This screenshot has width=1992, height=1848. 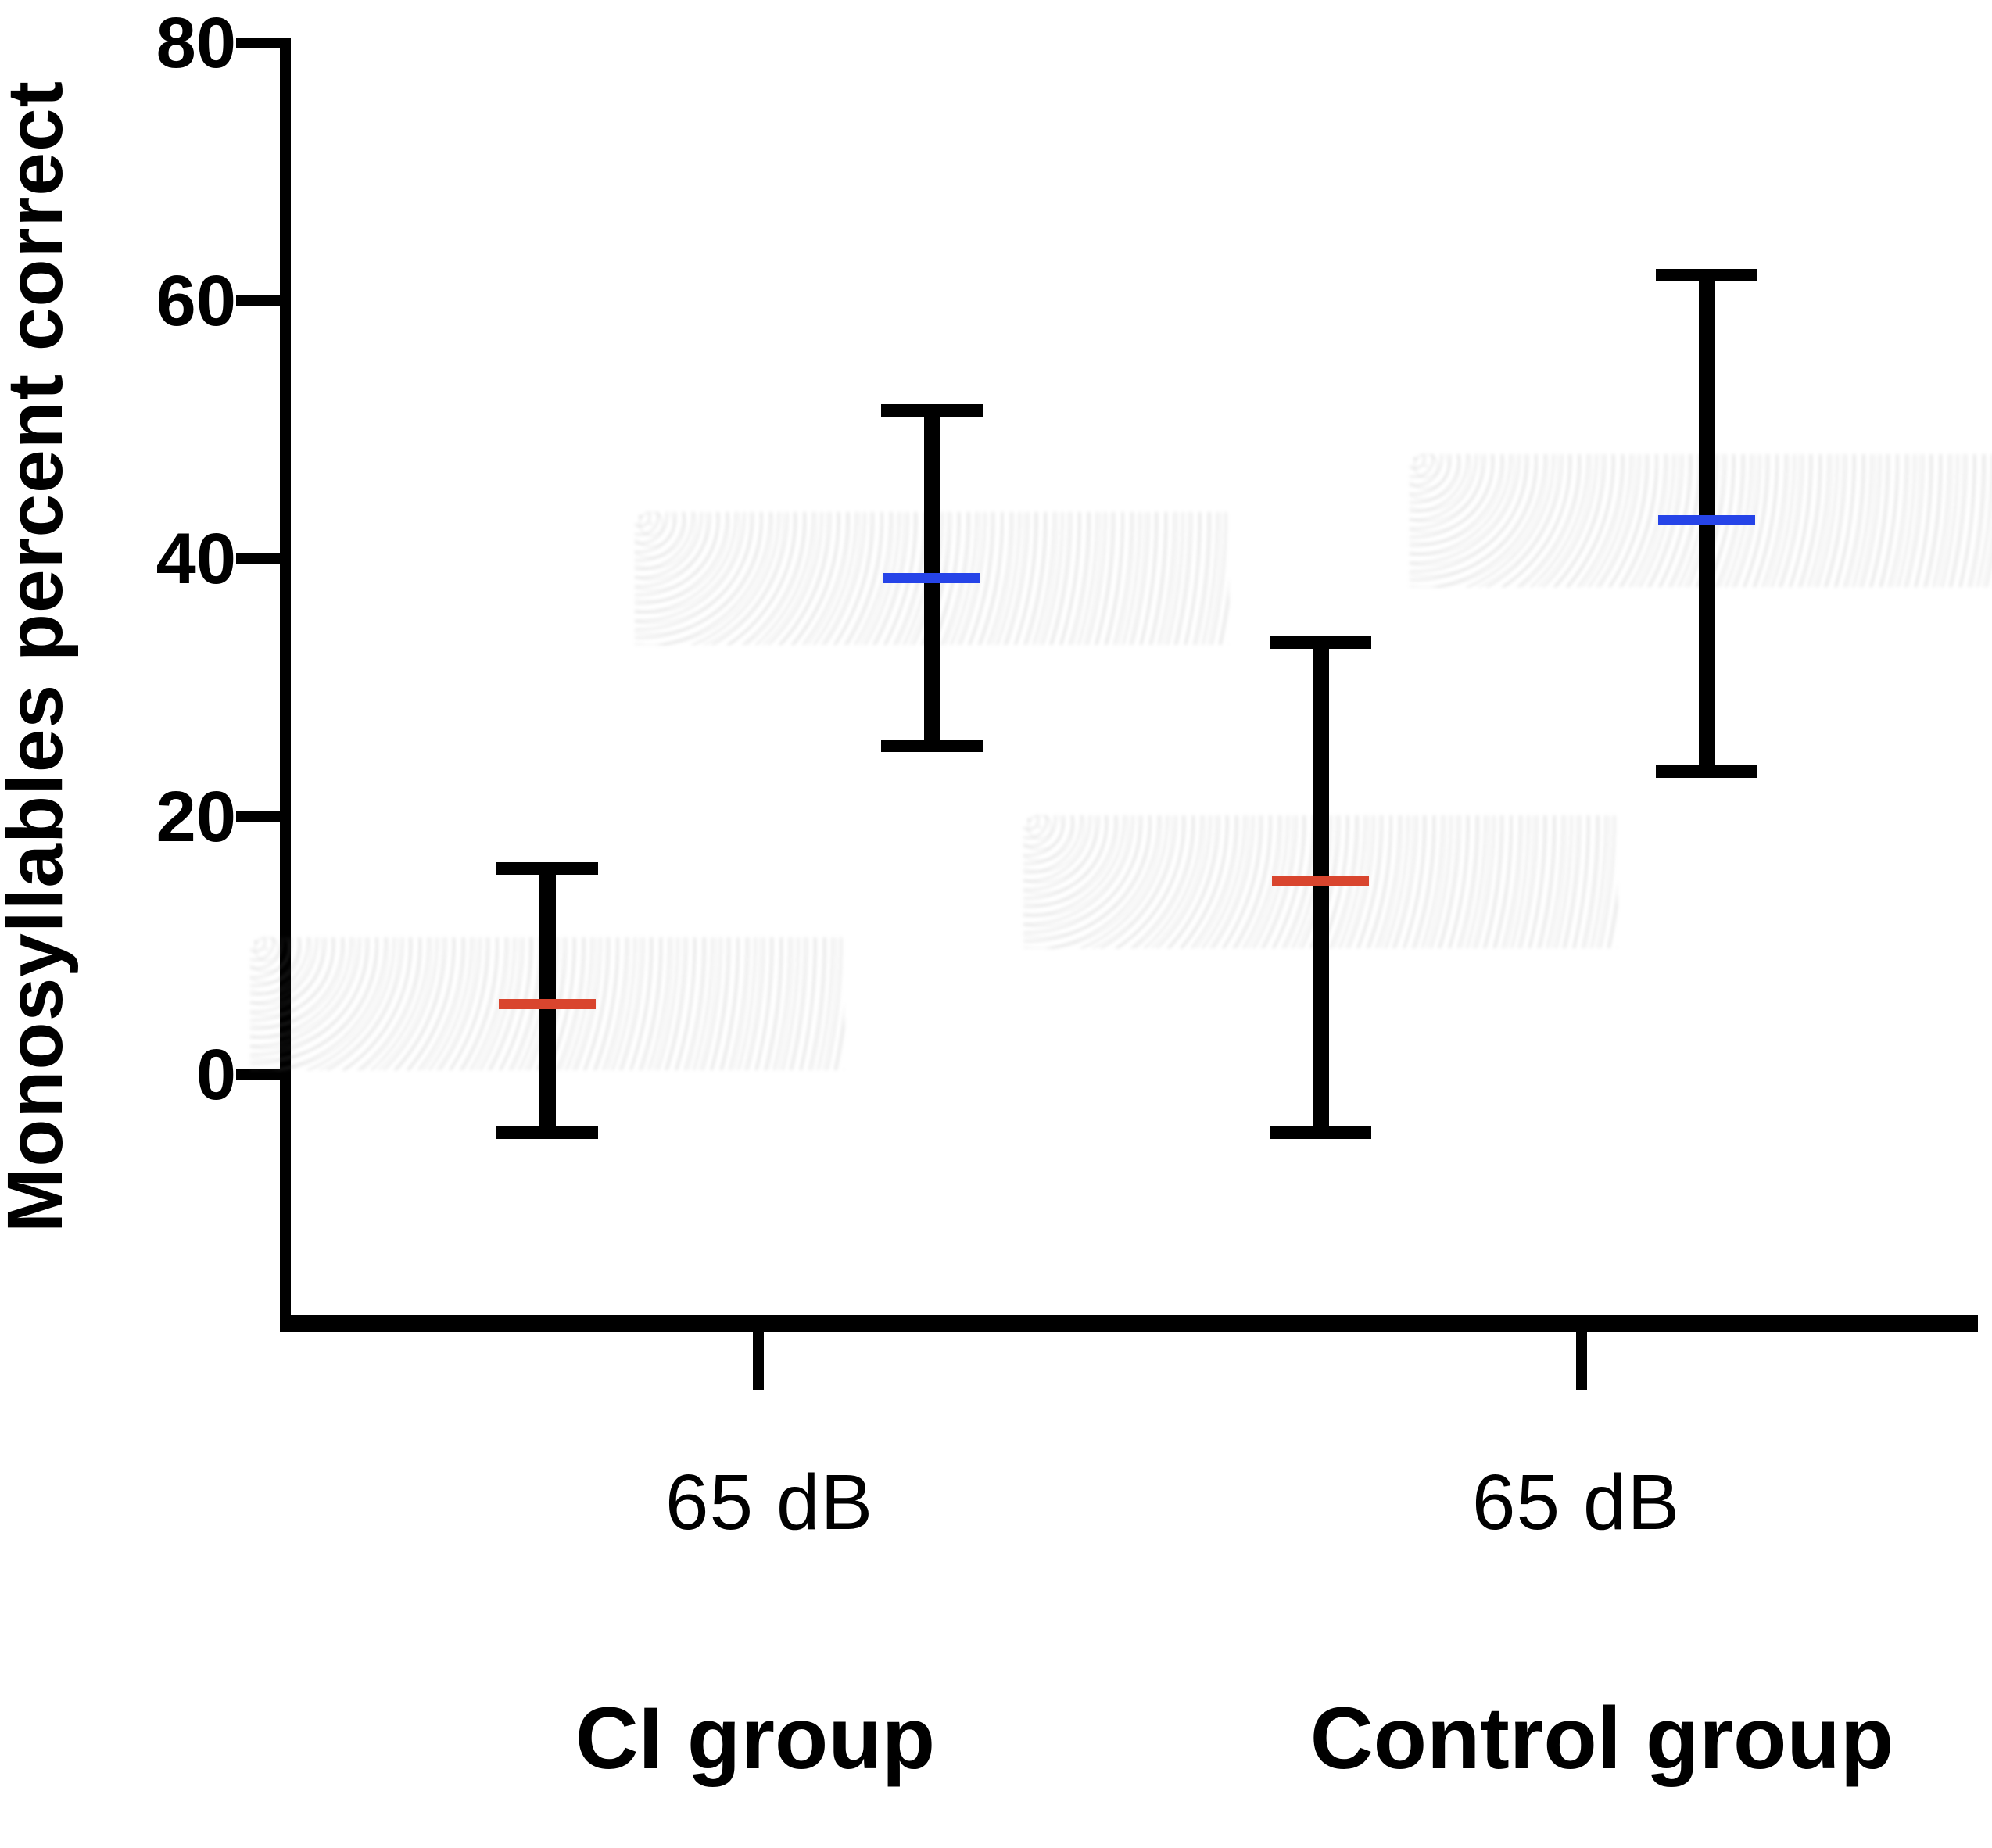 I want to click on y-tick-label: 80, so click(x=196, y=43).